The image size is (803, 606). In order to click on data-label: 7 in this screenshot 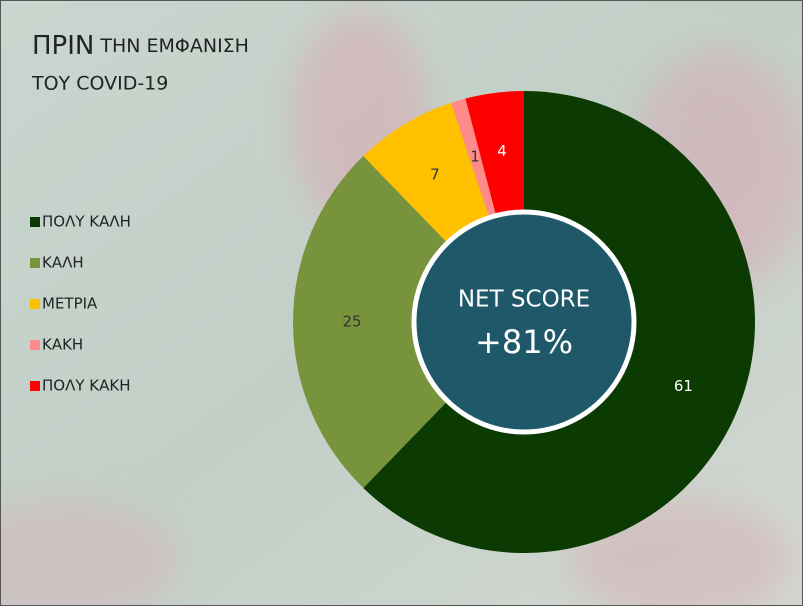, I will do `click(435, 174)`.